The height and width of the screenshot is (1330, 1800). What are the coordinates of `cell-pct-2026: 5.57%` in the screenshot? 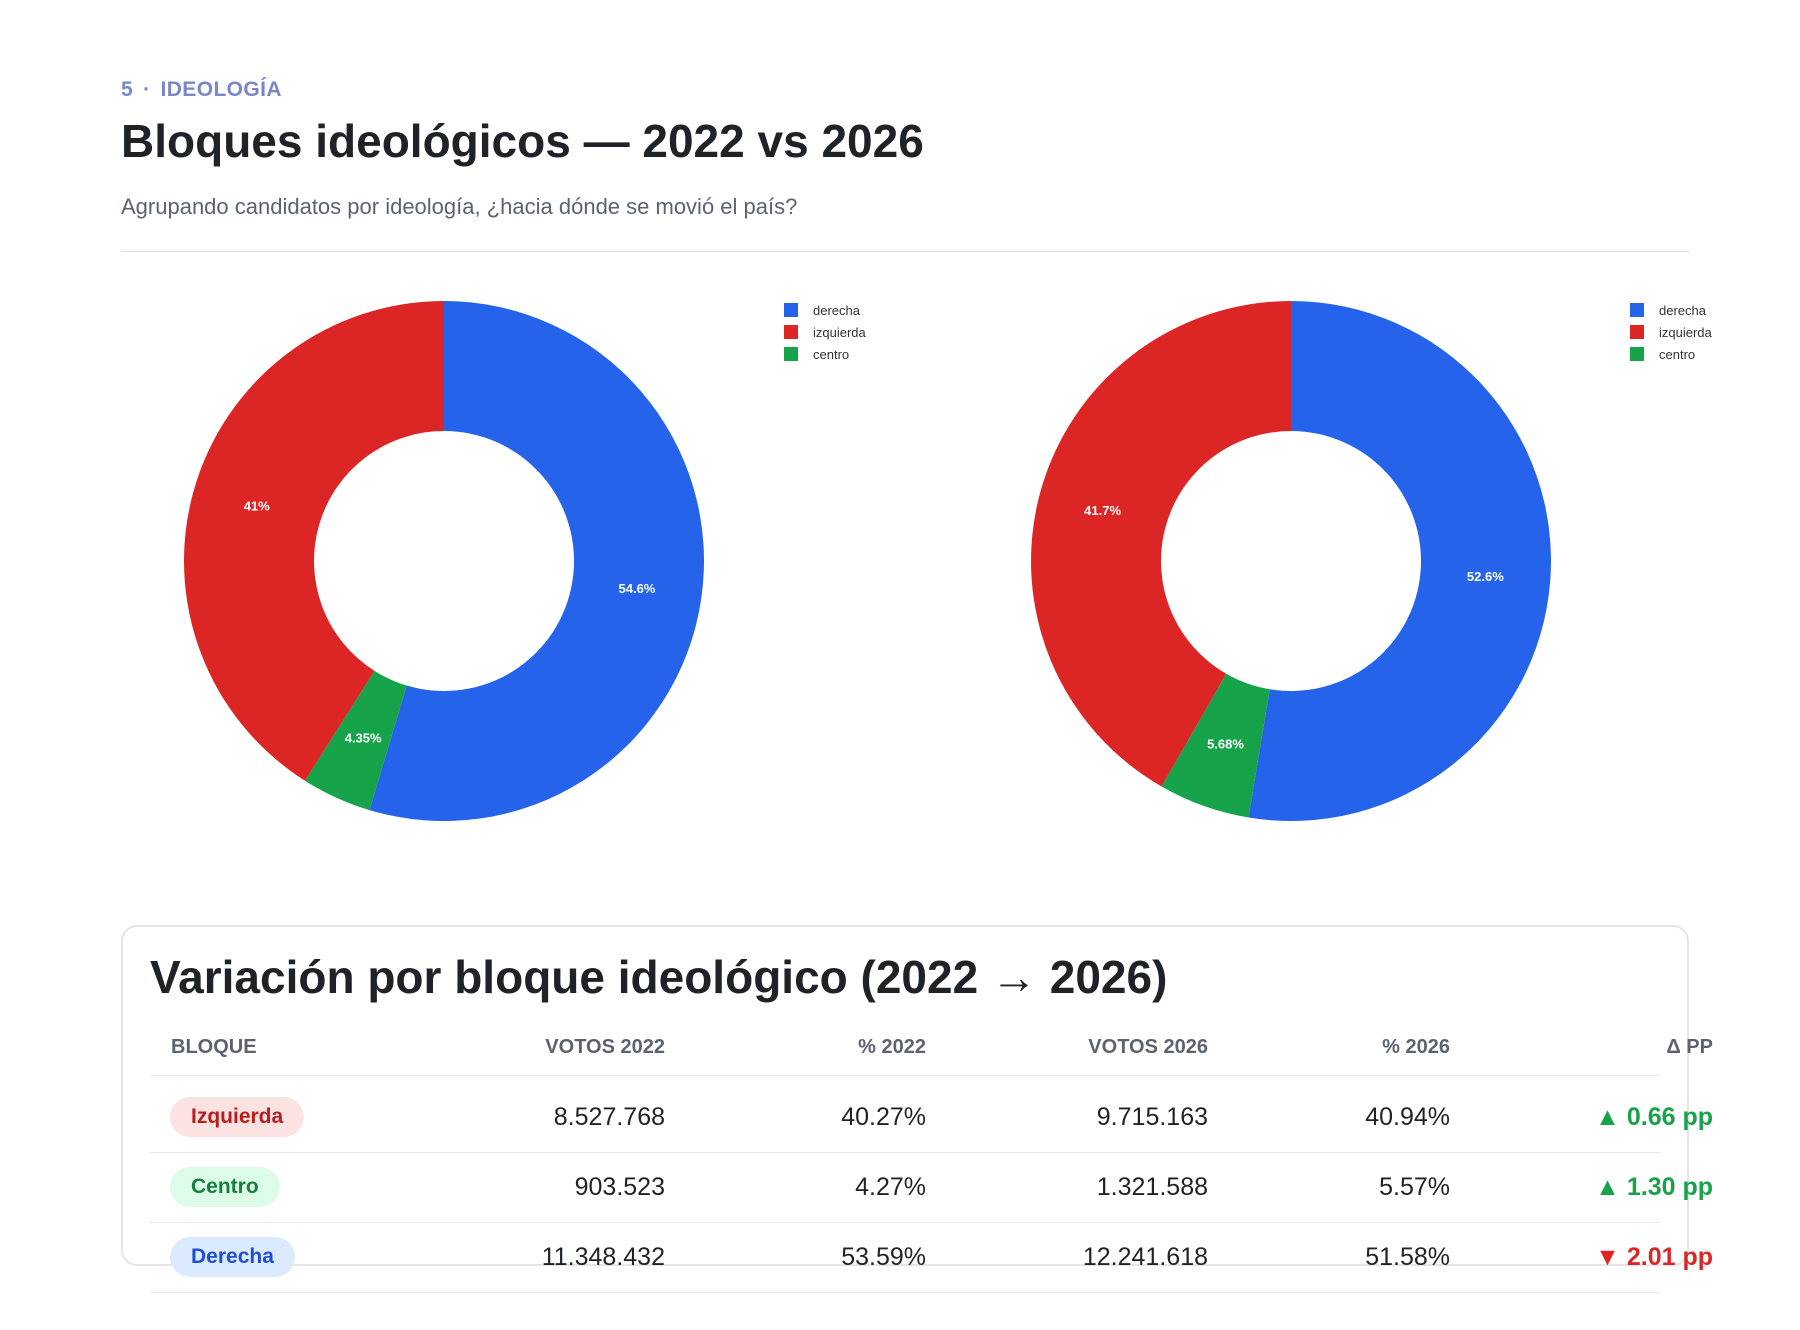 It's located at (1414, 1187).